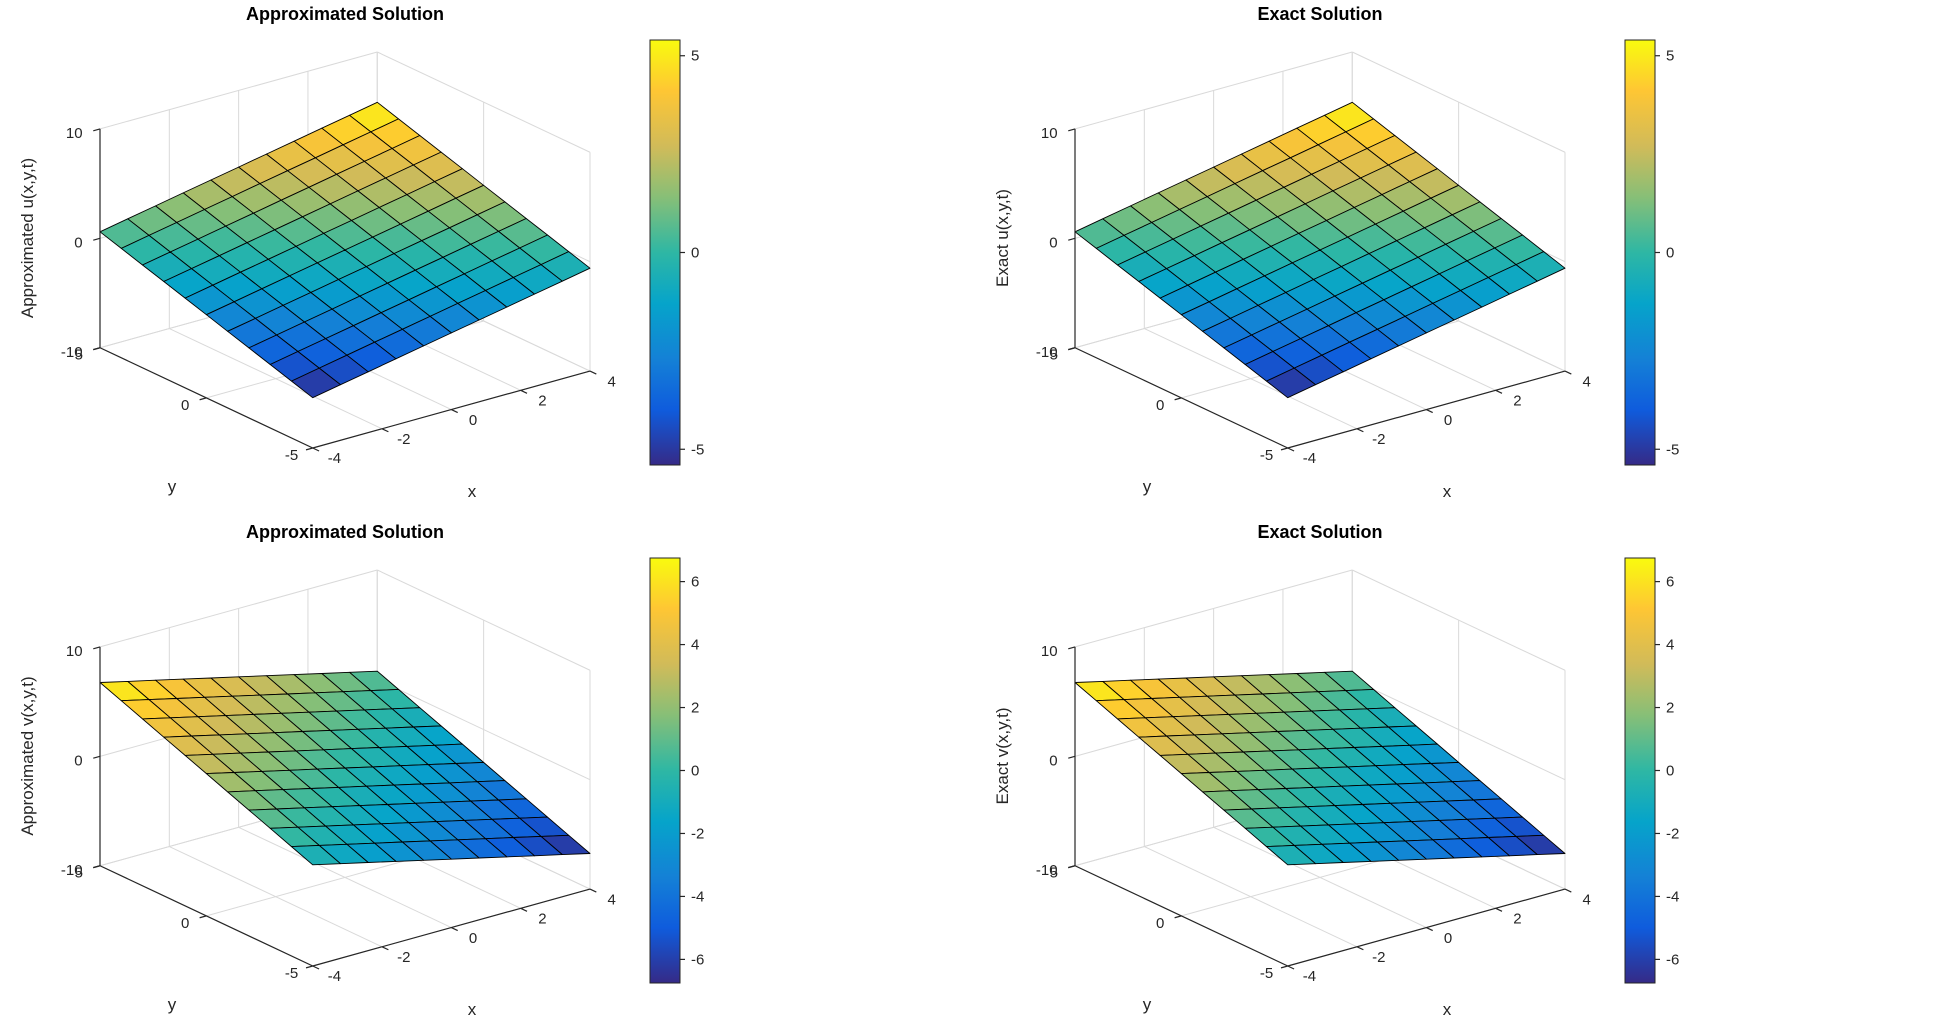 The height and width of the screenshot is (1036, 1950). I want to click on z-axis-label: Approximated v(x,y,t), so click(27, 756).